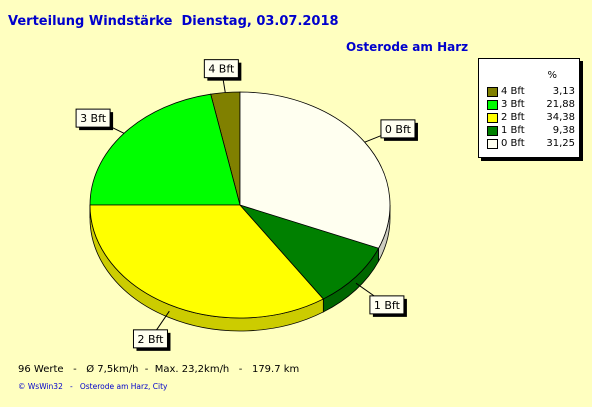 This screenshot has width=592, height=407. Describe the element at coordinates (533, 118) in the screenshot. I see `legend-item-2-bft: 2 Bft 34,38` at that location.